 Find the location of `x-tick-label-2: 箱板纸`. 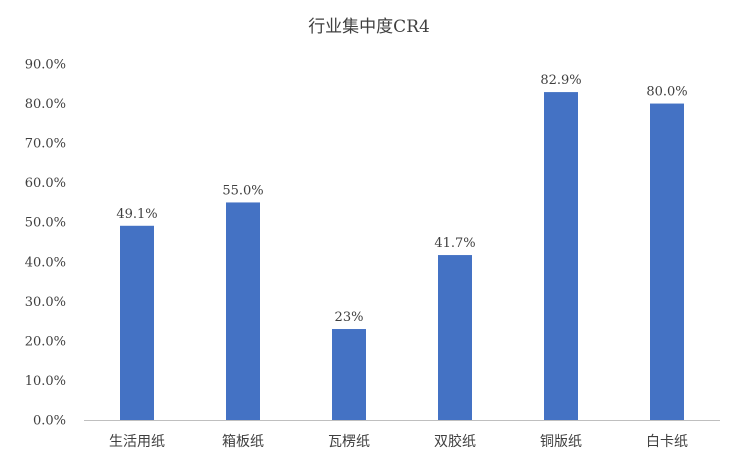

x-tick-label-2: 箱板纸 is located at coordinates (243, 442).